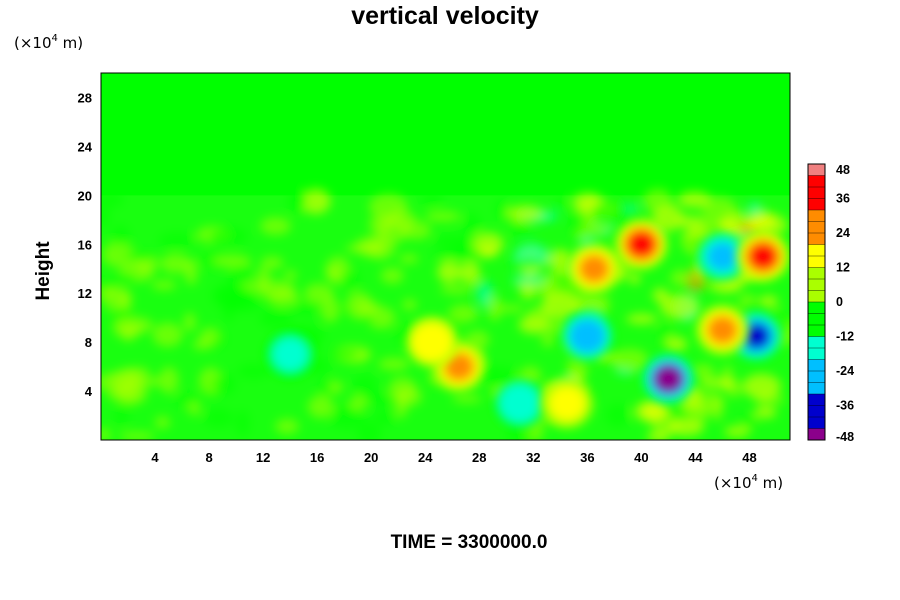 This screenshot has height=600, width=900. I want to click on x-tick-label: 24, so click(425, 457).